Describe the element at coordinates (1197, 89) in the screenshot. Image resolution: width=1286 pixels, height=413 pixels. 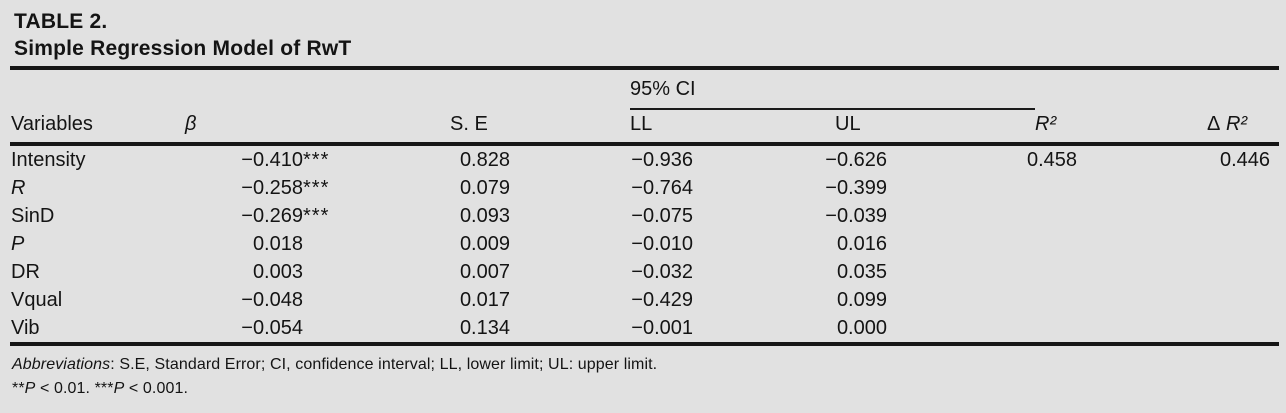
I see `spanner-spacer-right` at that location.